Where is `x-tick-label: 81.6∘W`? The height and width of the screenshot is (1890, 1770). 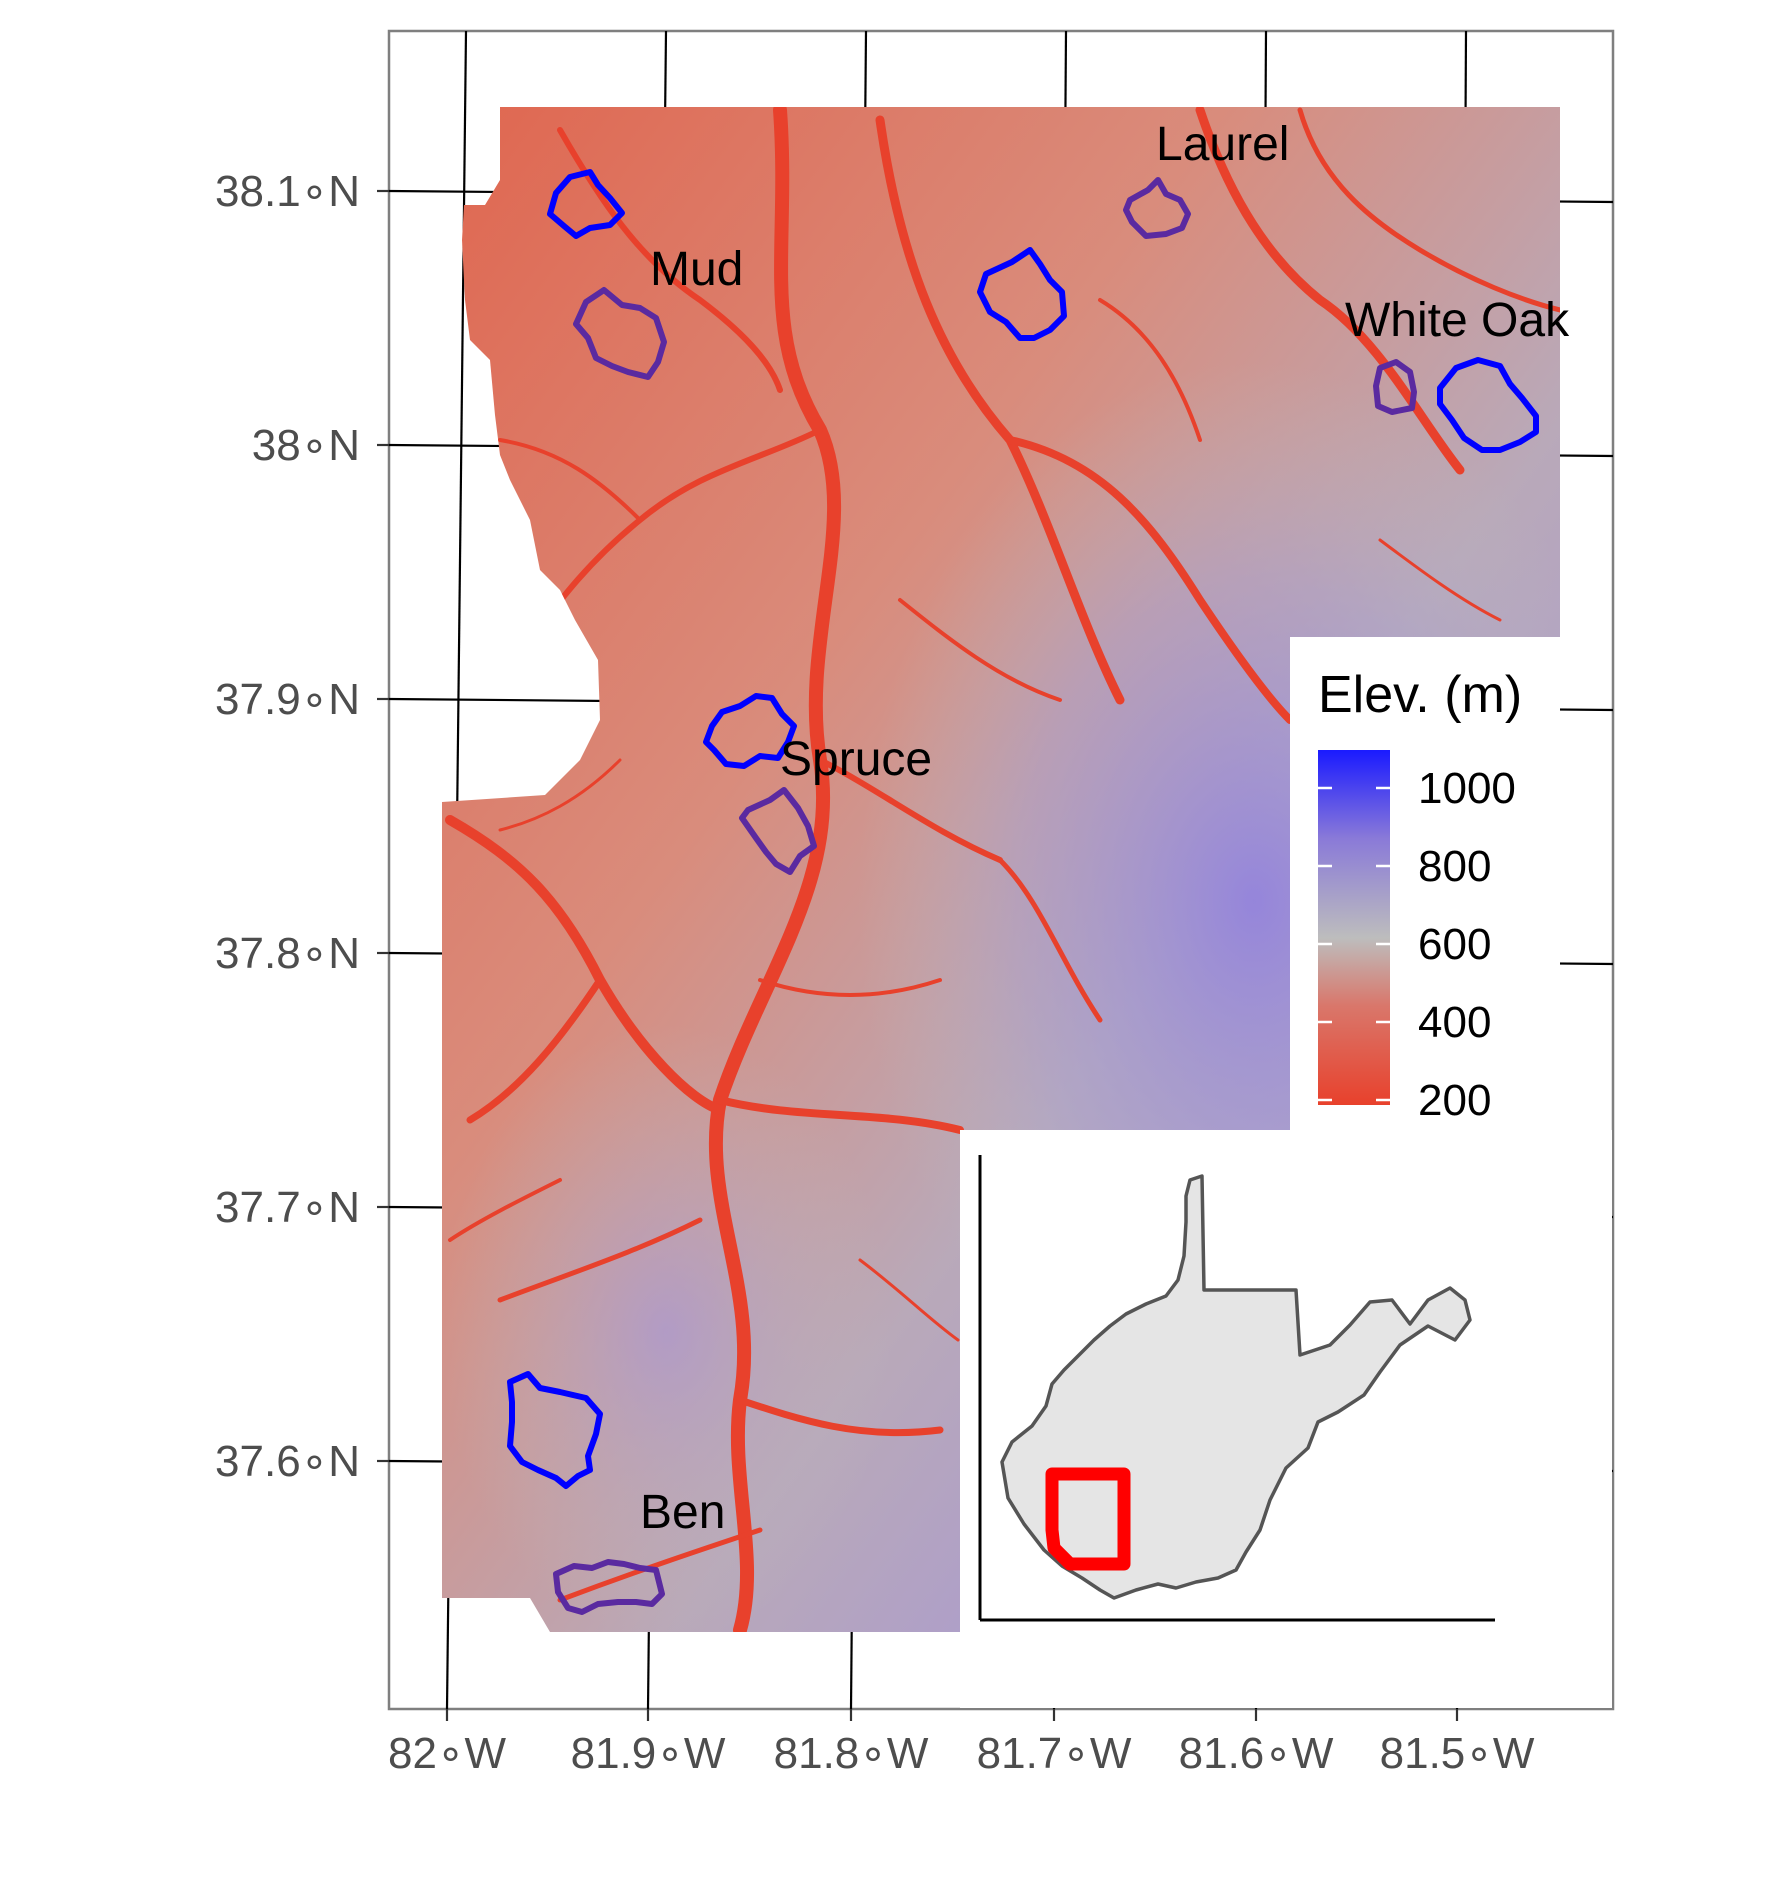 x-tick-label: 81.6∘W is located at coordinates (1256, 1753).